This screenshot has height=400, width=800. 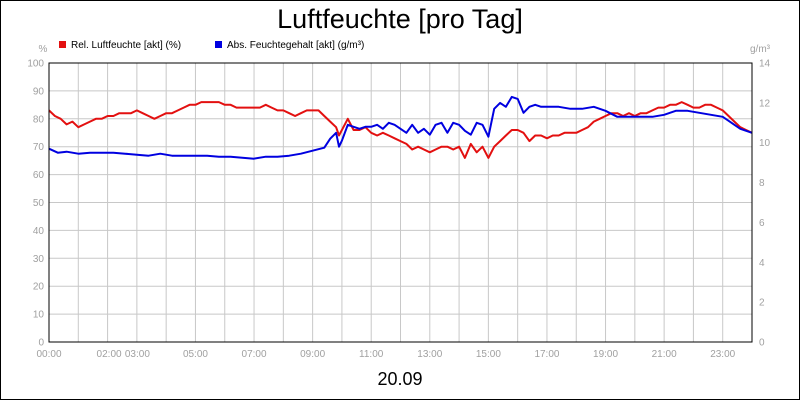 I want to click on left-tick-label: 30, so click(x=39, y=259).